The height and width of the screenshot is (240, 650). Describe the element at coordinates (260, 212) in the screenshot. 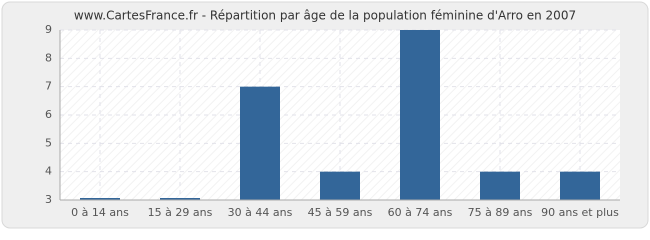

I see `x-tick-label: 30 à 44 ans` at that location.